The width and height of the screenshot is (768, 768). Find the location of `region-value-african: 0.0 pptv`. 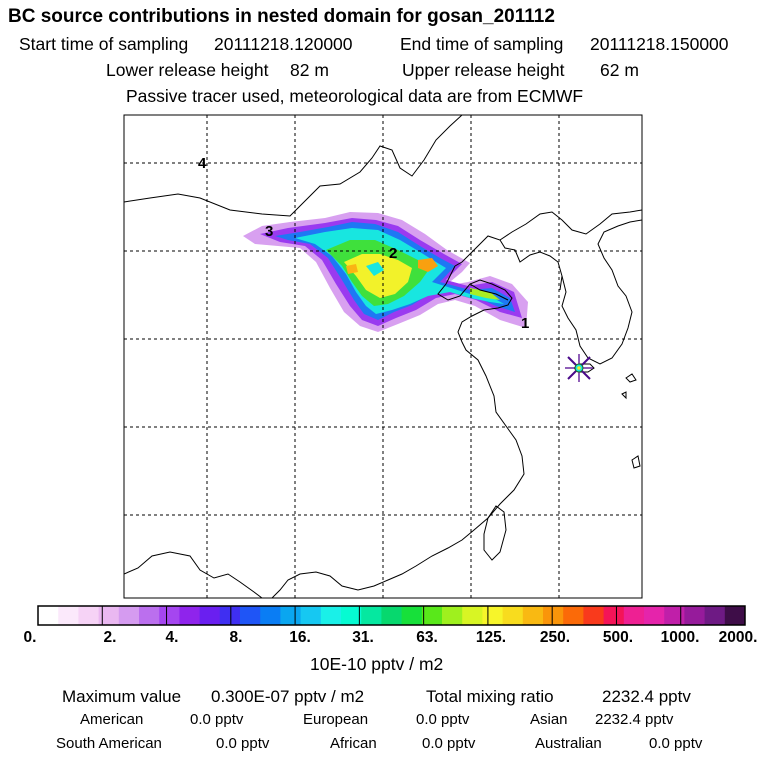

region-value-african: 0.0 pptv is located at coordinates (449, 743).